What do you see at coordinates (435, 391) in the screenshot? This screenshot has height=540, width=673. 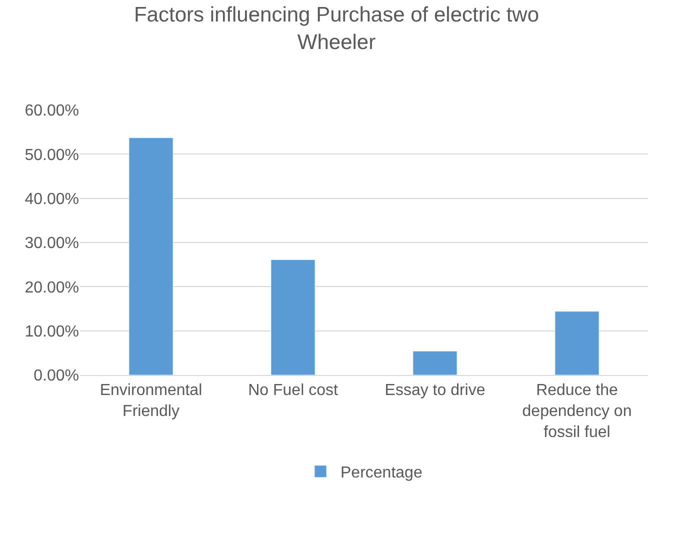 I see `x-tick-label: Essay to drive` at bounding box center [435, 391].